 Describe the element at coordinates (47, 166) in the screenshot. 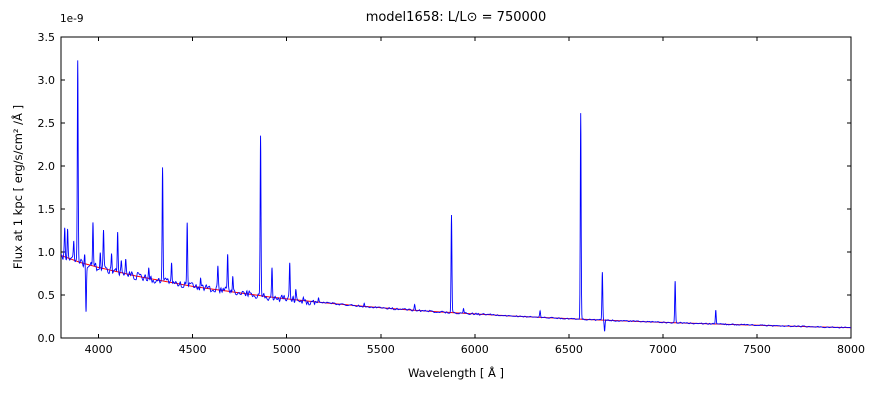

I see `svg-text: 2.0` at that location.